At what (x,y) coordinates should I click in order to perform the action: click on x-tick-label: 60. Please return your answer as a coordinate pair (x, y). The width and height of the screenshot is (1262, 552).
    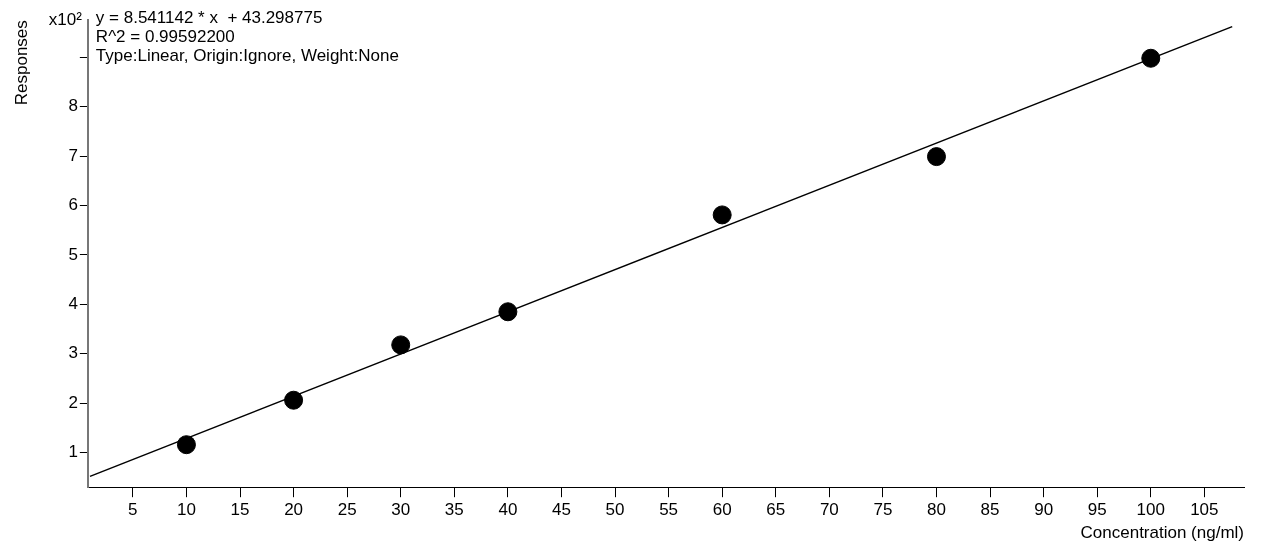
    Looking at the image, I should click on (722, 510).